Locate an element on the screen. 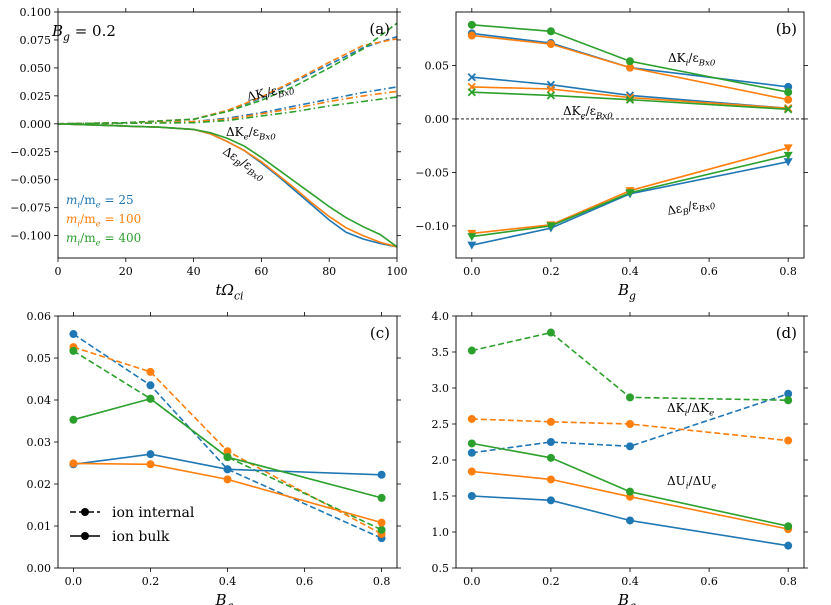 The image size is (831, 605). y-tick-label: −0.05 is located at coordinates (432, 172).